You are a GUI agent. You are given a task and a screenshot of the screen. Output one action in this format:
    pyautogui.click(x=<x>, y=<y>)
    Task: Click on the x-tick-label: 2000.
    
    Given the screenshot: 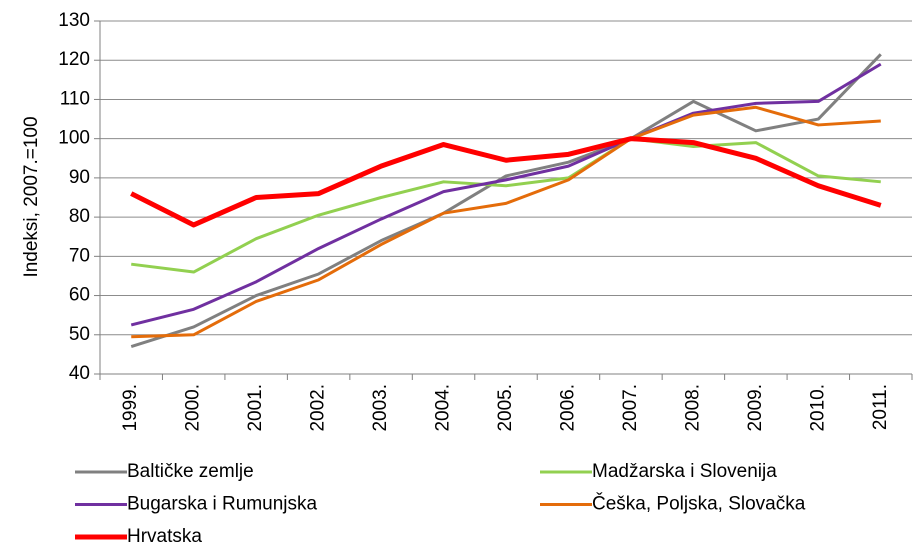 What is the action you would take?
    pyautogui.click(x=193, y=408)
    